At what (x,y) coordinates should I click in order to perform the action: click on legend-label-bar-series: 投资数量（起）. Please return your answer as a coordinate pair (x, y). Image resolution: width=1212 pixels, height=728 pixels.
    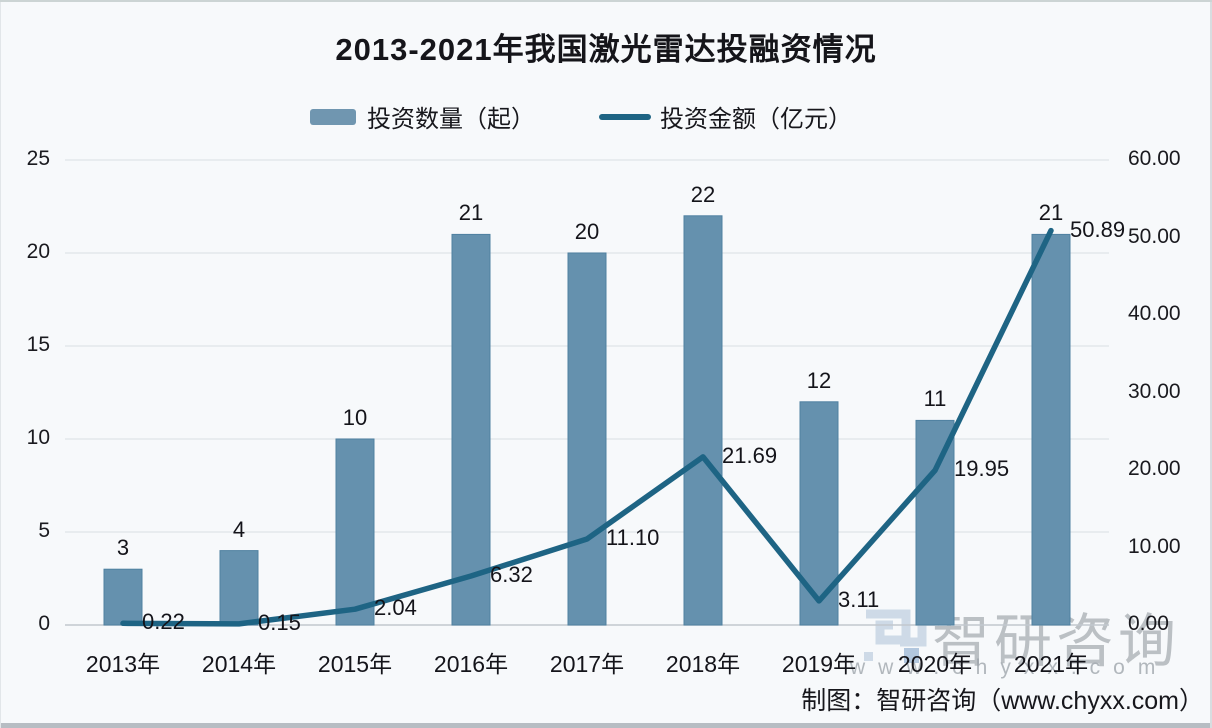
    Looking at the image, I should click on (451, 119).